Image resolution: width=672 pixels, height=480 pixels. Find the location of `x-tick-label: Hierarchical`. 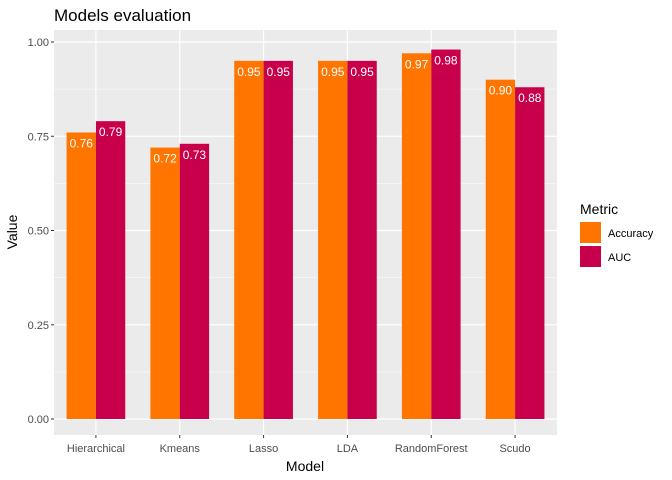

x-tick-label: Hierarchical is located at coordinates (96, 449).